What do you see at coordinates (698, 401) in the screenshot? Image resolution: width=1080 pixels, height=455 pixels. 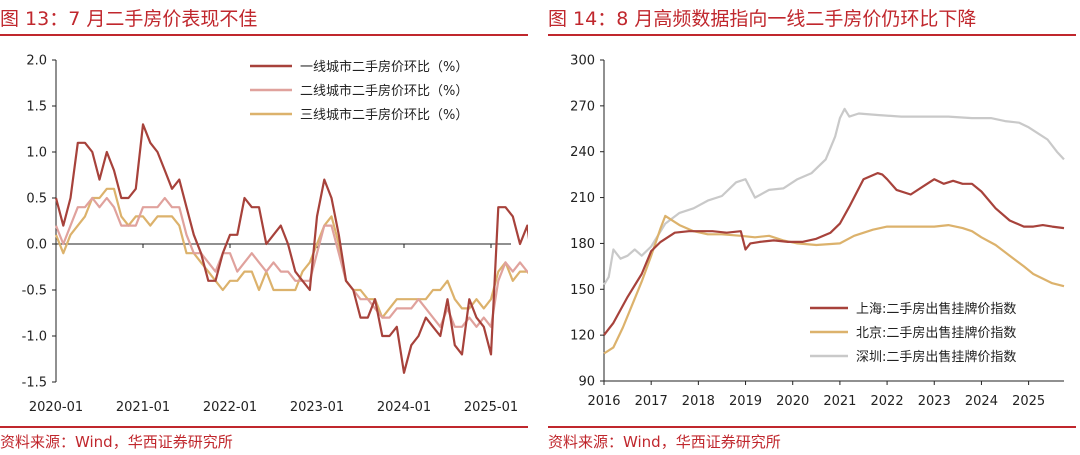 I see `x-tick-label: 2018` at bounding box center [698, 401].